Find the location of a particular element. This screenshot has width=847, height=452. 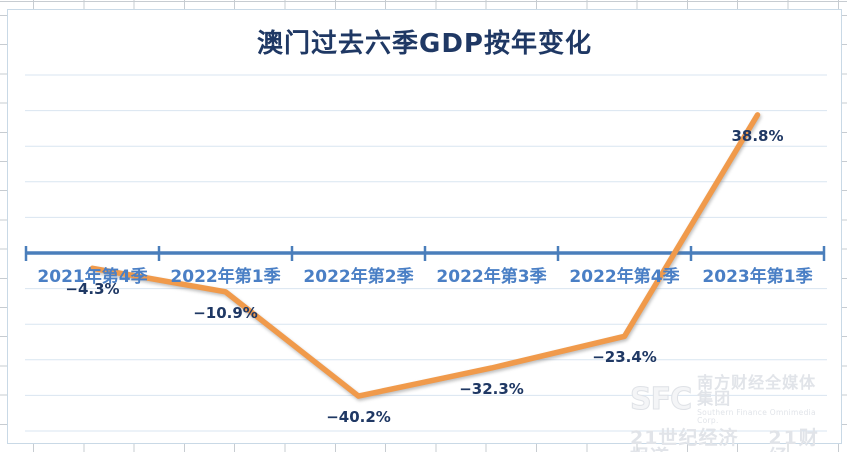

data-label-2023-q1: 38.8% is located at coordinates (757, 135).